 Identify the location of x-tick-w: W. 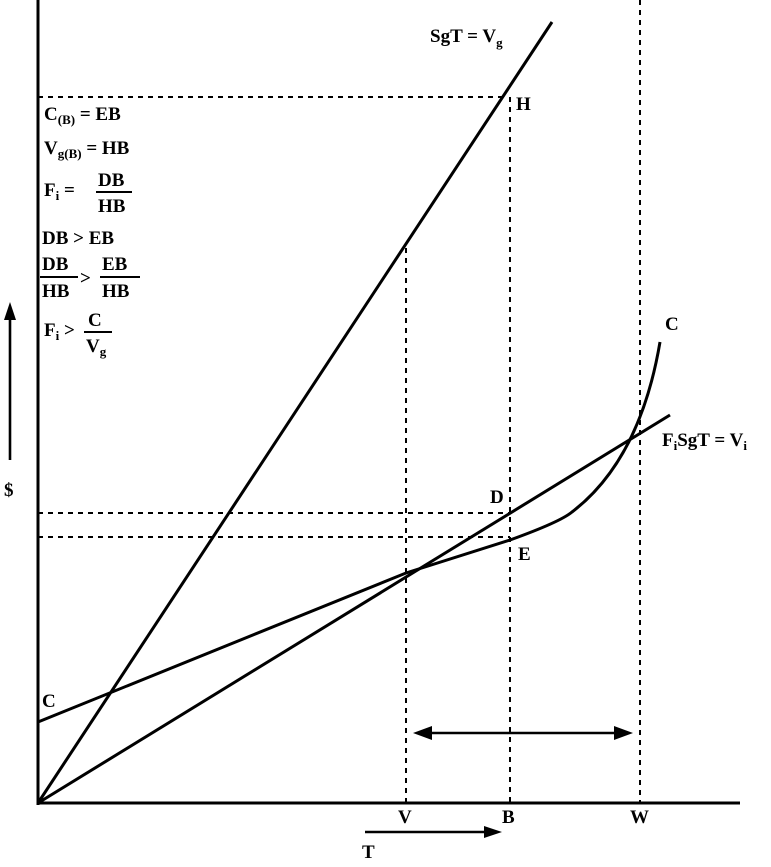
(639, 817).